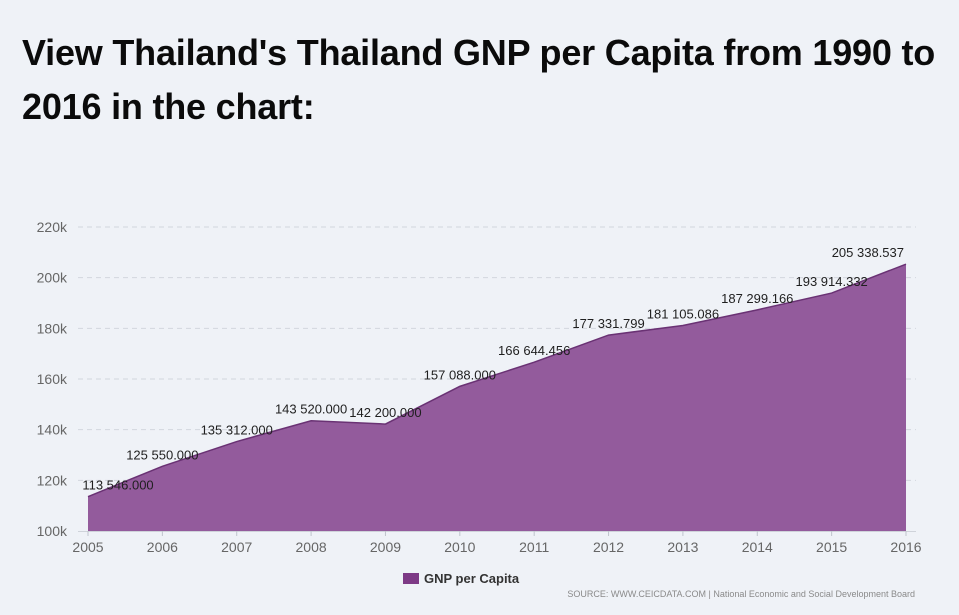 This screenshot has width=959, height=615. I want to click on data-label-2006: 125 550.000, so click(162, 454).